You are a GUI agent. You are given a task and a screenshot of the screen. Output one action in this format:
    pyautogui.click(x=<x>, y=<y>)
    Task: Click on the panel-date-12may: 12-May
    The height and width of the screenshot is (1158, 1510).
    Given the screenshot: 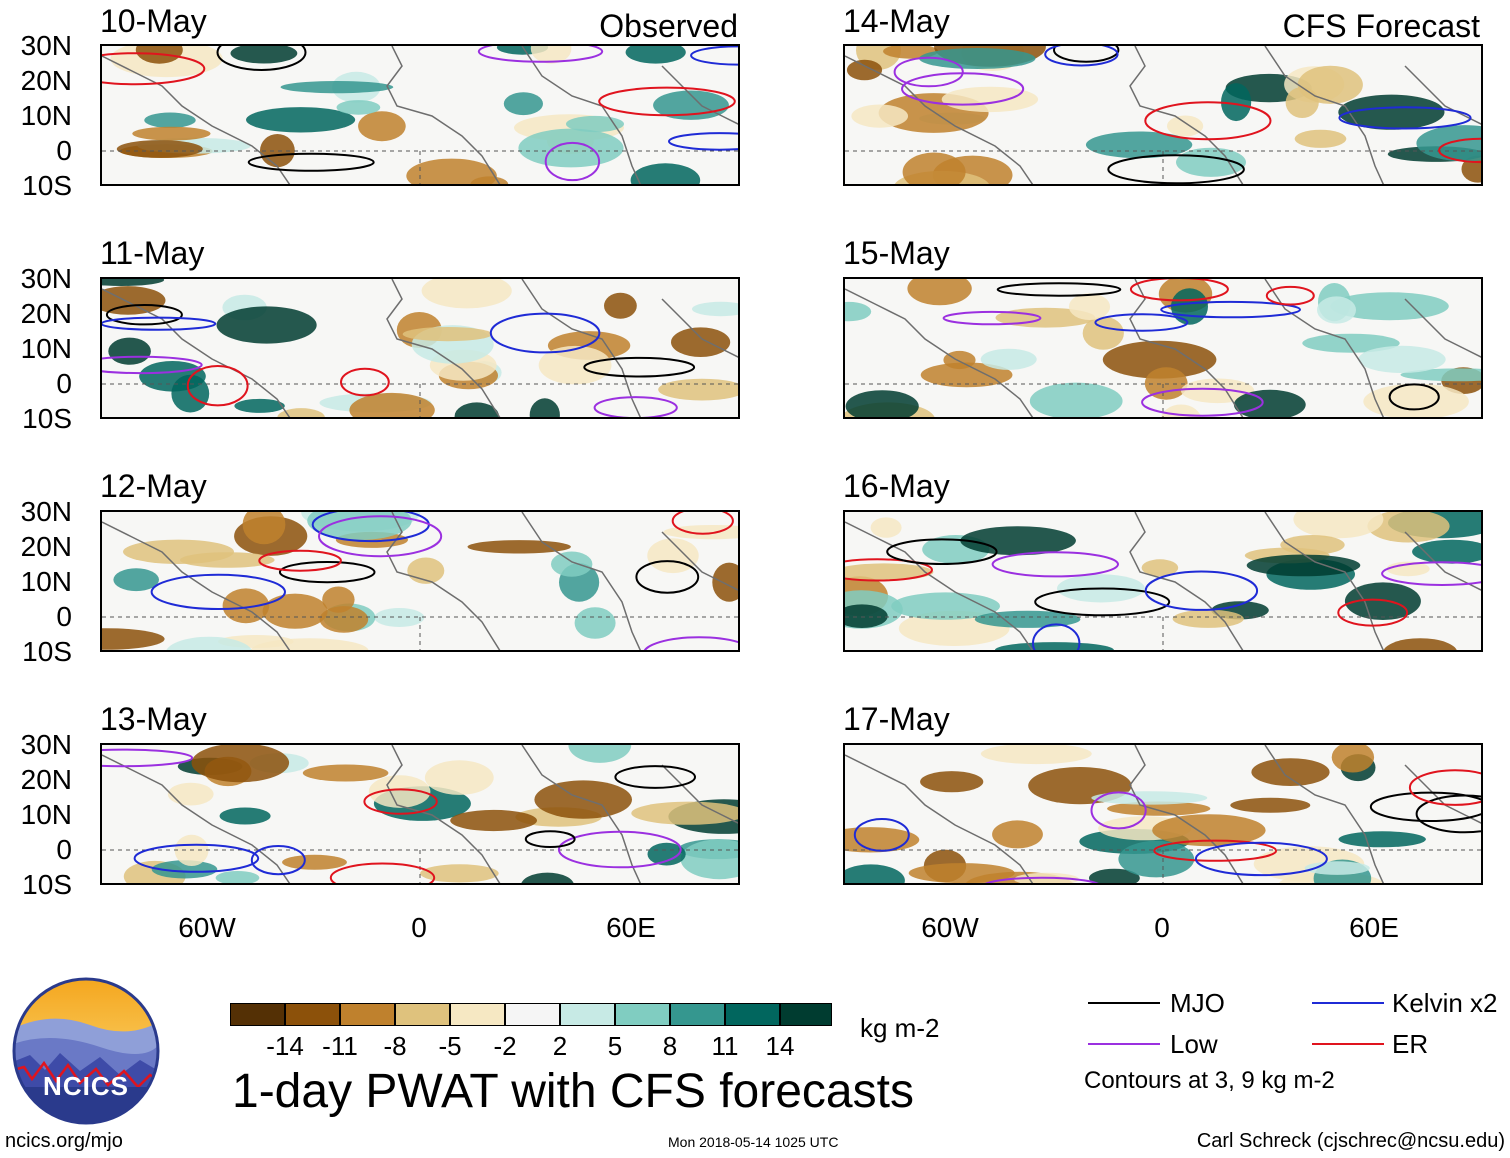 What is the action you would take?
    pyautogui.click(x=153, y=486)
    